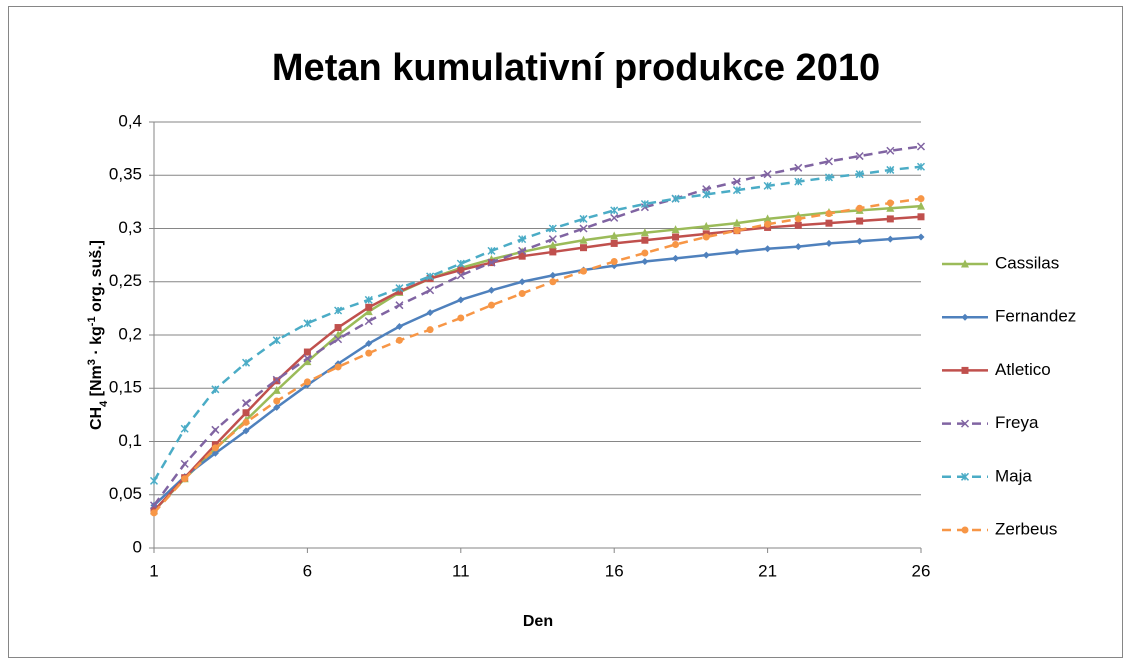  I want to click on legend-label: Zerbeus, so click(1026, 528).